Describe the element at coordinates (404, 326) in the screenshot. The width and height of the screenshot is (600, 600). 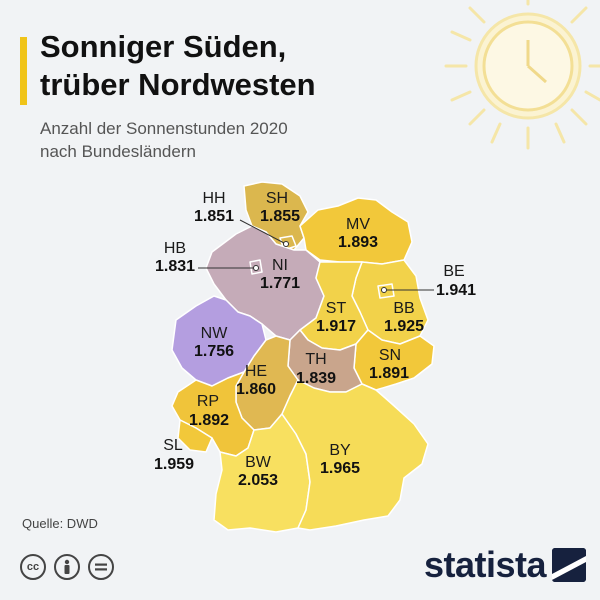
I see `region-value-bb: 1.925` at that location.